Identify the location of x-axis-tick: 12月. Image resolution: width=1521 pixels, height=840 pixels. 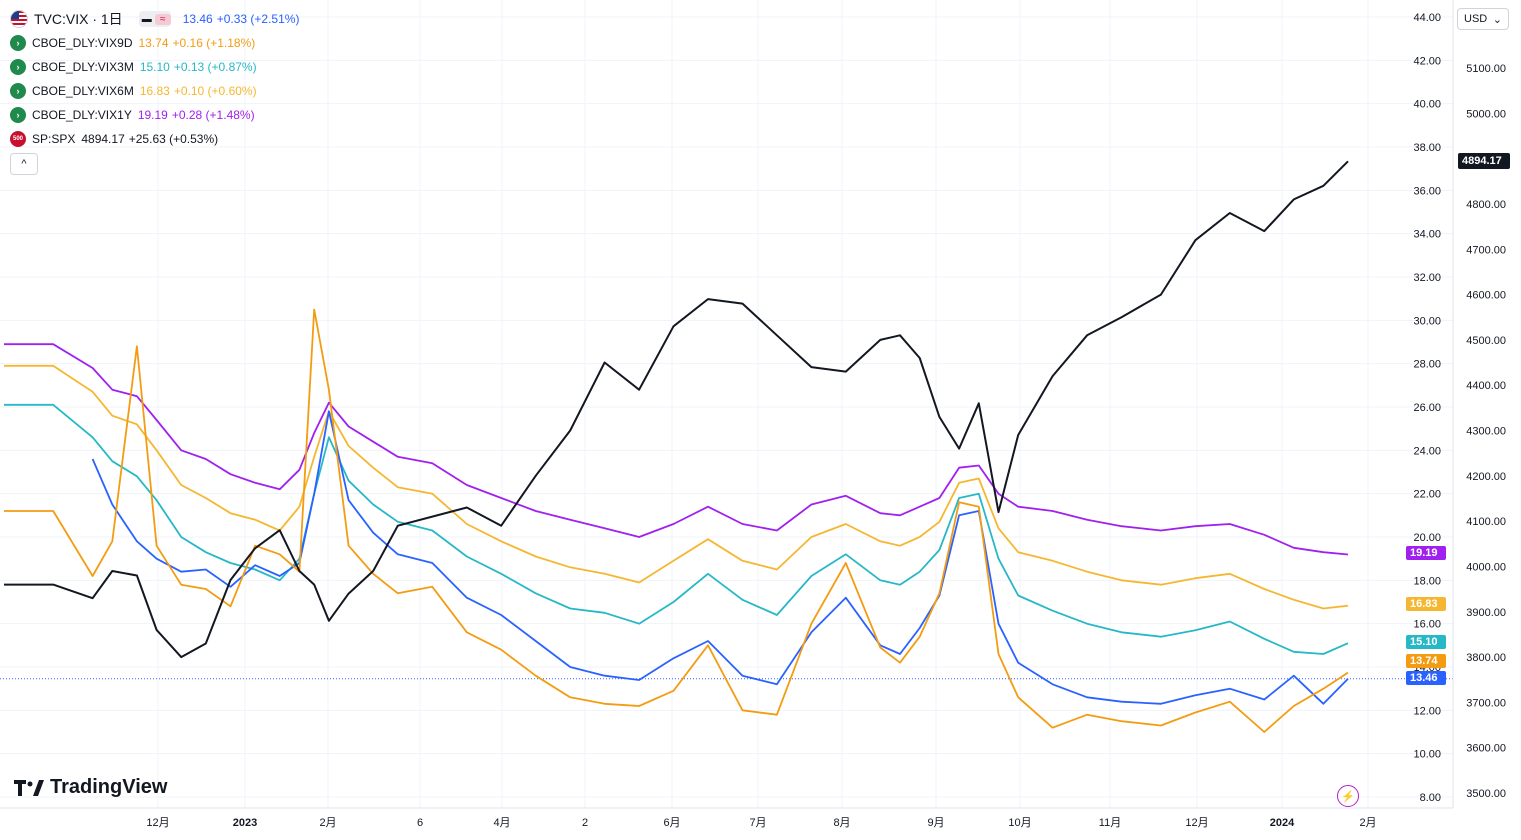
(157, 823).